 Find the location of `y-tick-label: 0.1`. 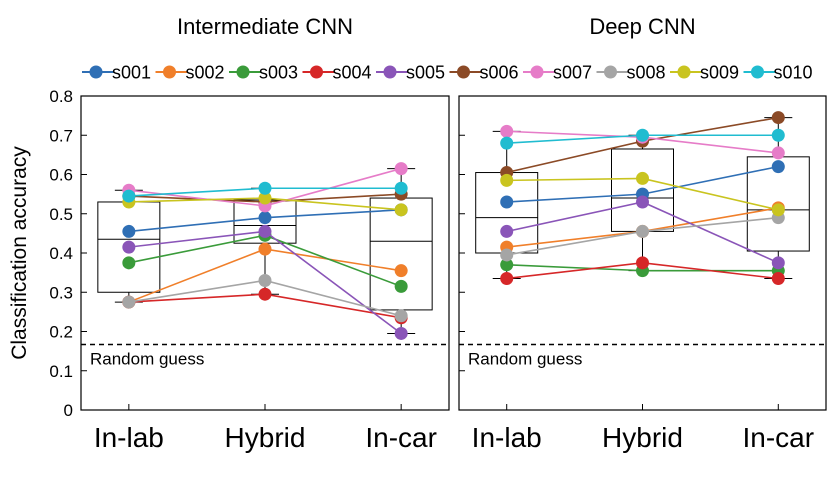

y-tick-label: 0.1 is located at coordinates (61, 371).